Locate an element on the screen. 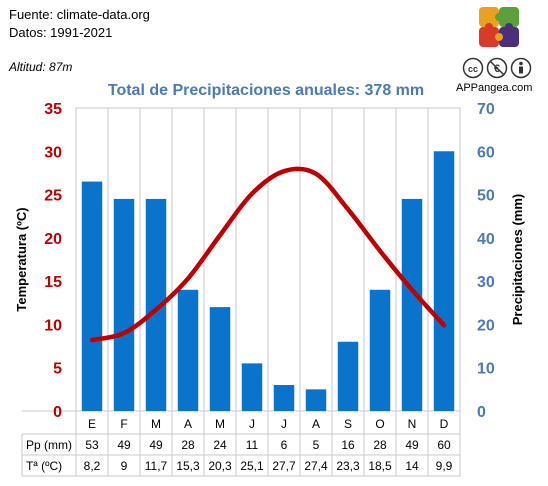 This screenshot has width=548, height=486. table-cell: 6 is located at coordinates (284, 445).